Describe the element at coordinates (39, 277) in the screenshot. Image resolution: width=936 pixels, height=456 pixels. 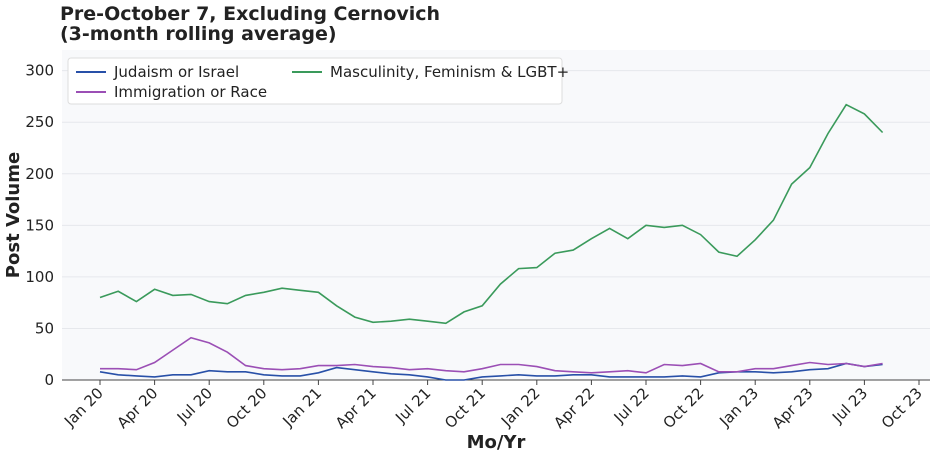
I see `y-tick-label: 100` at that location.